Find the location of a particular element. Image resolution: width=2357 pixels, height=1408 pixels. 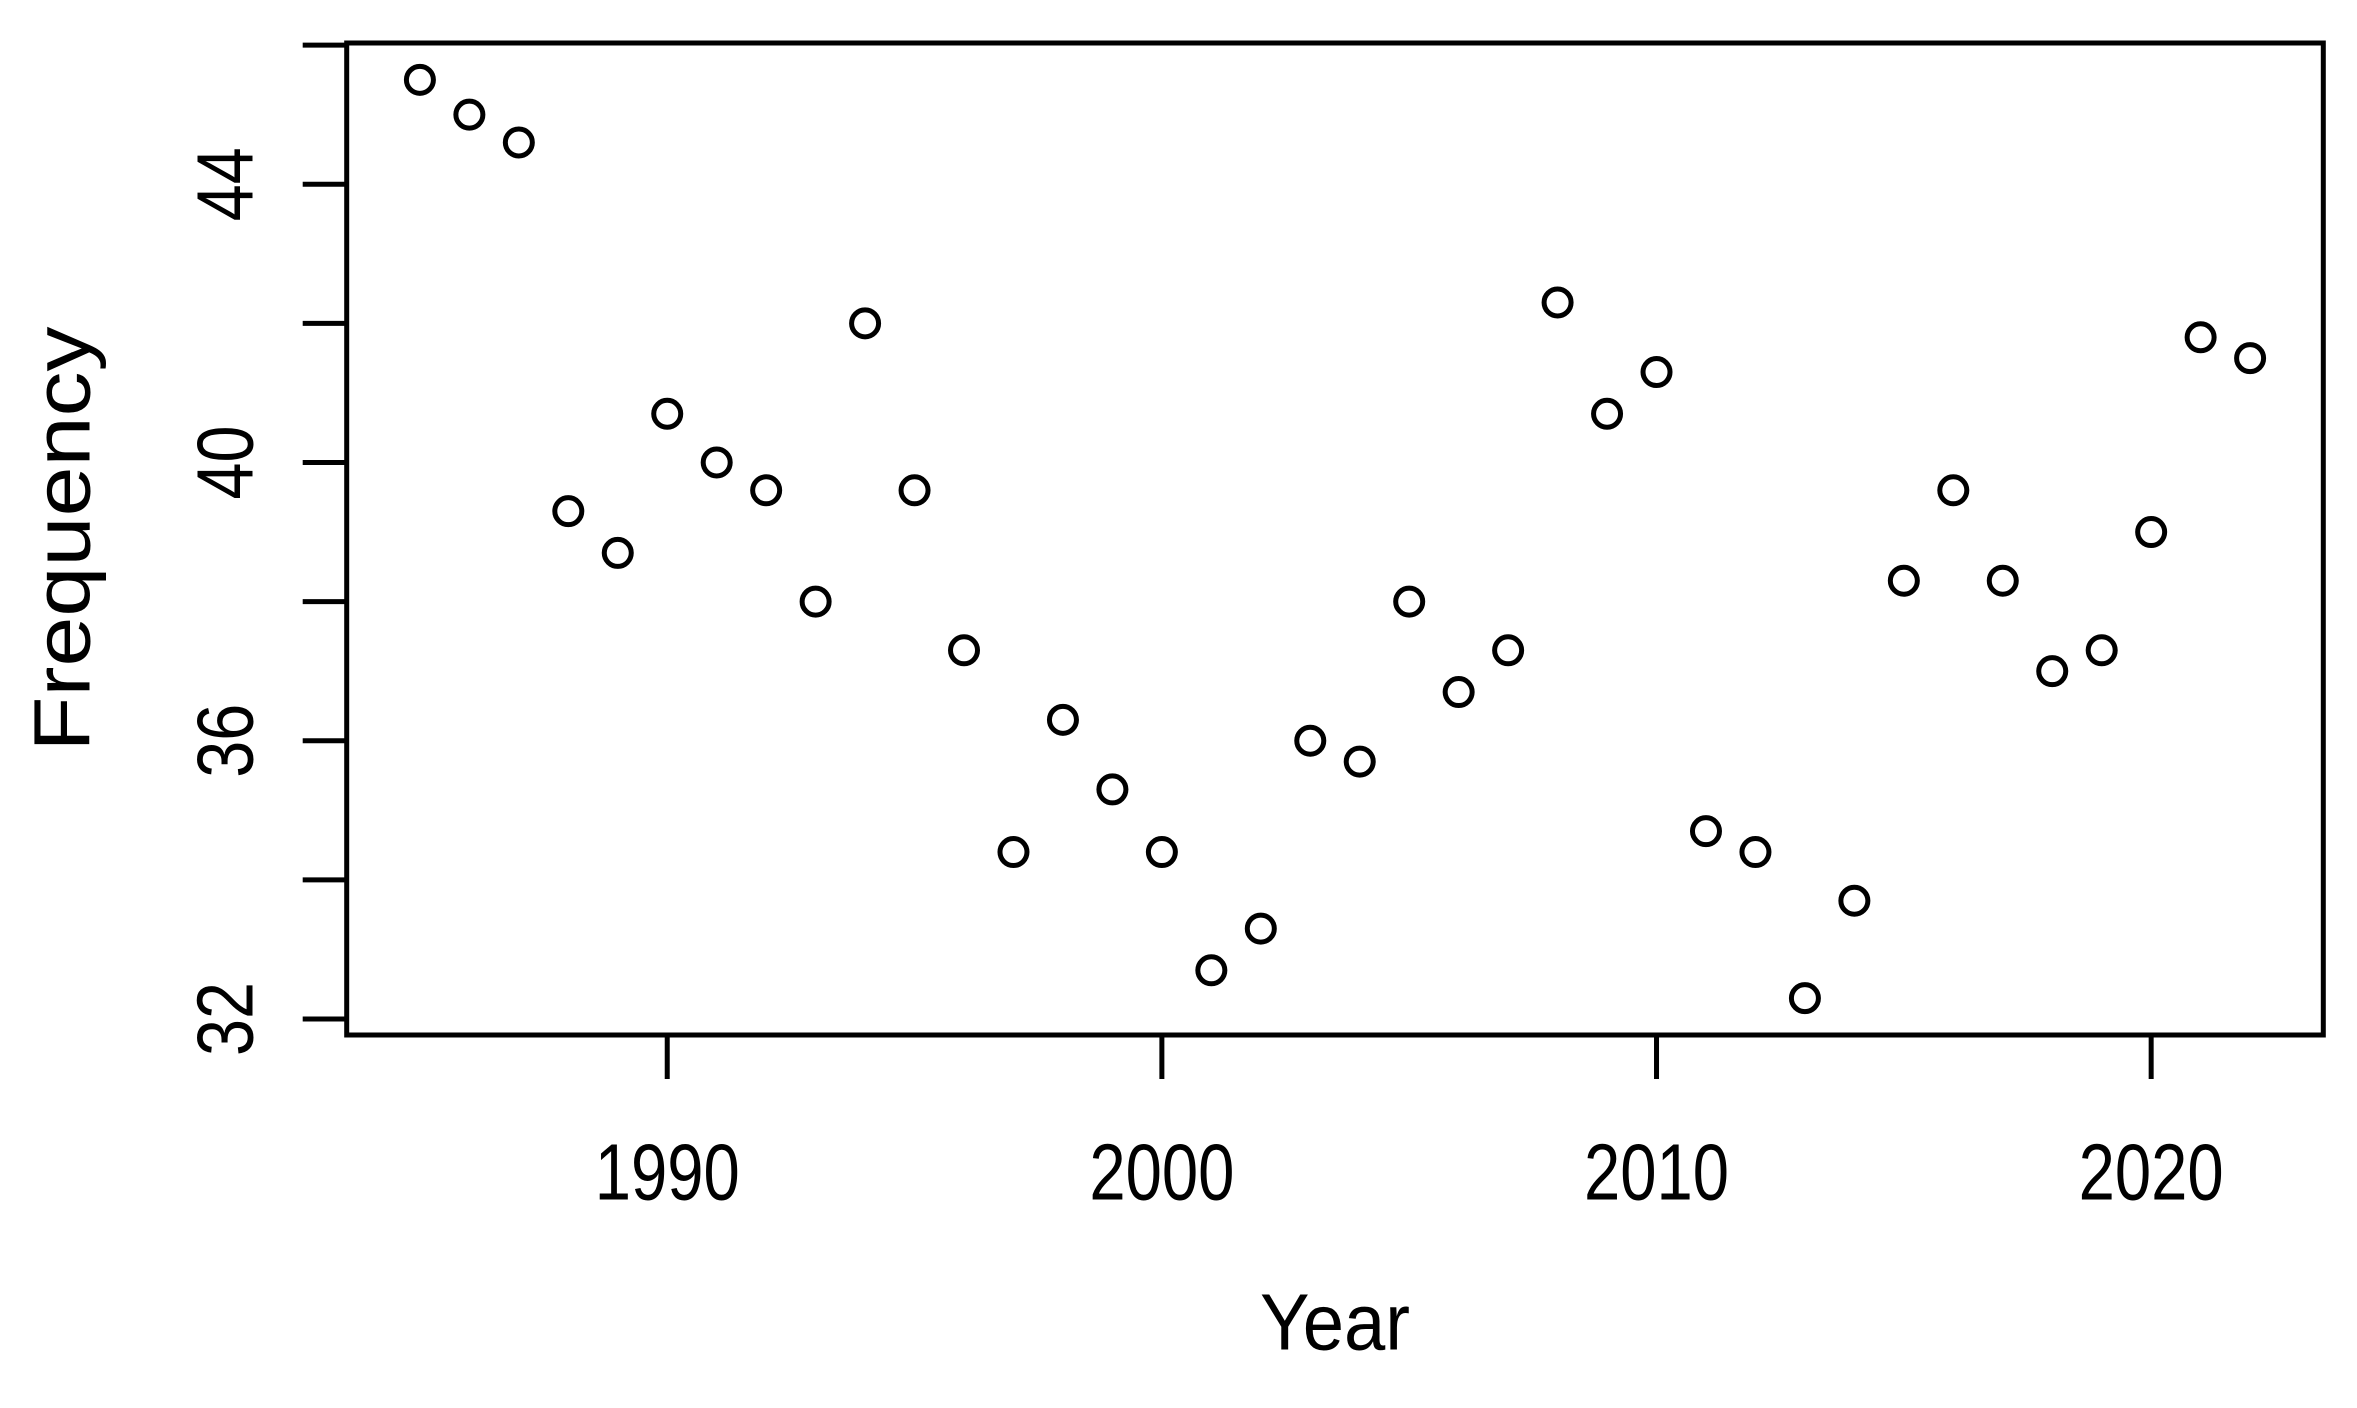

y-tick-label: 44 is located at coordinates (225, 184).